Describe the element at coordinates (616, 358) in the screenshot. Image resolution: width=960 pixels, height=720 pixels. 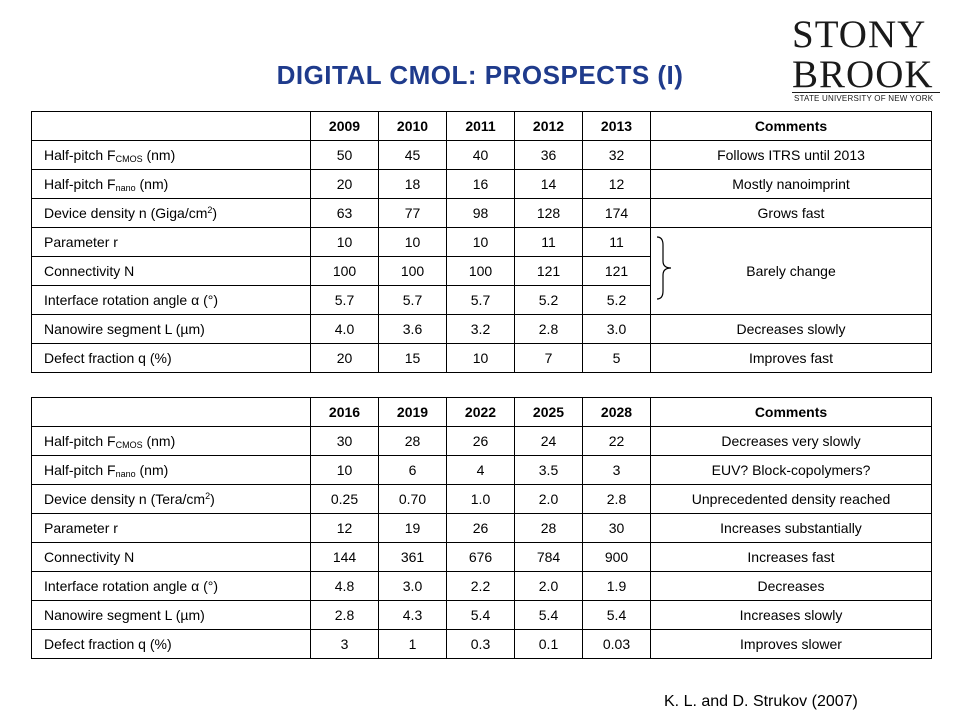
I see `table-cell: 5` at that location.